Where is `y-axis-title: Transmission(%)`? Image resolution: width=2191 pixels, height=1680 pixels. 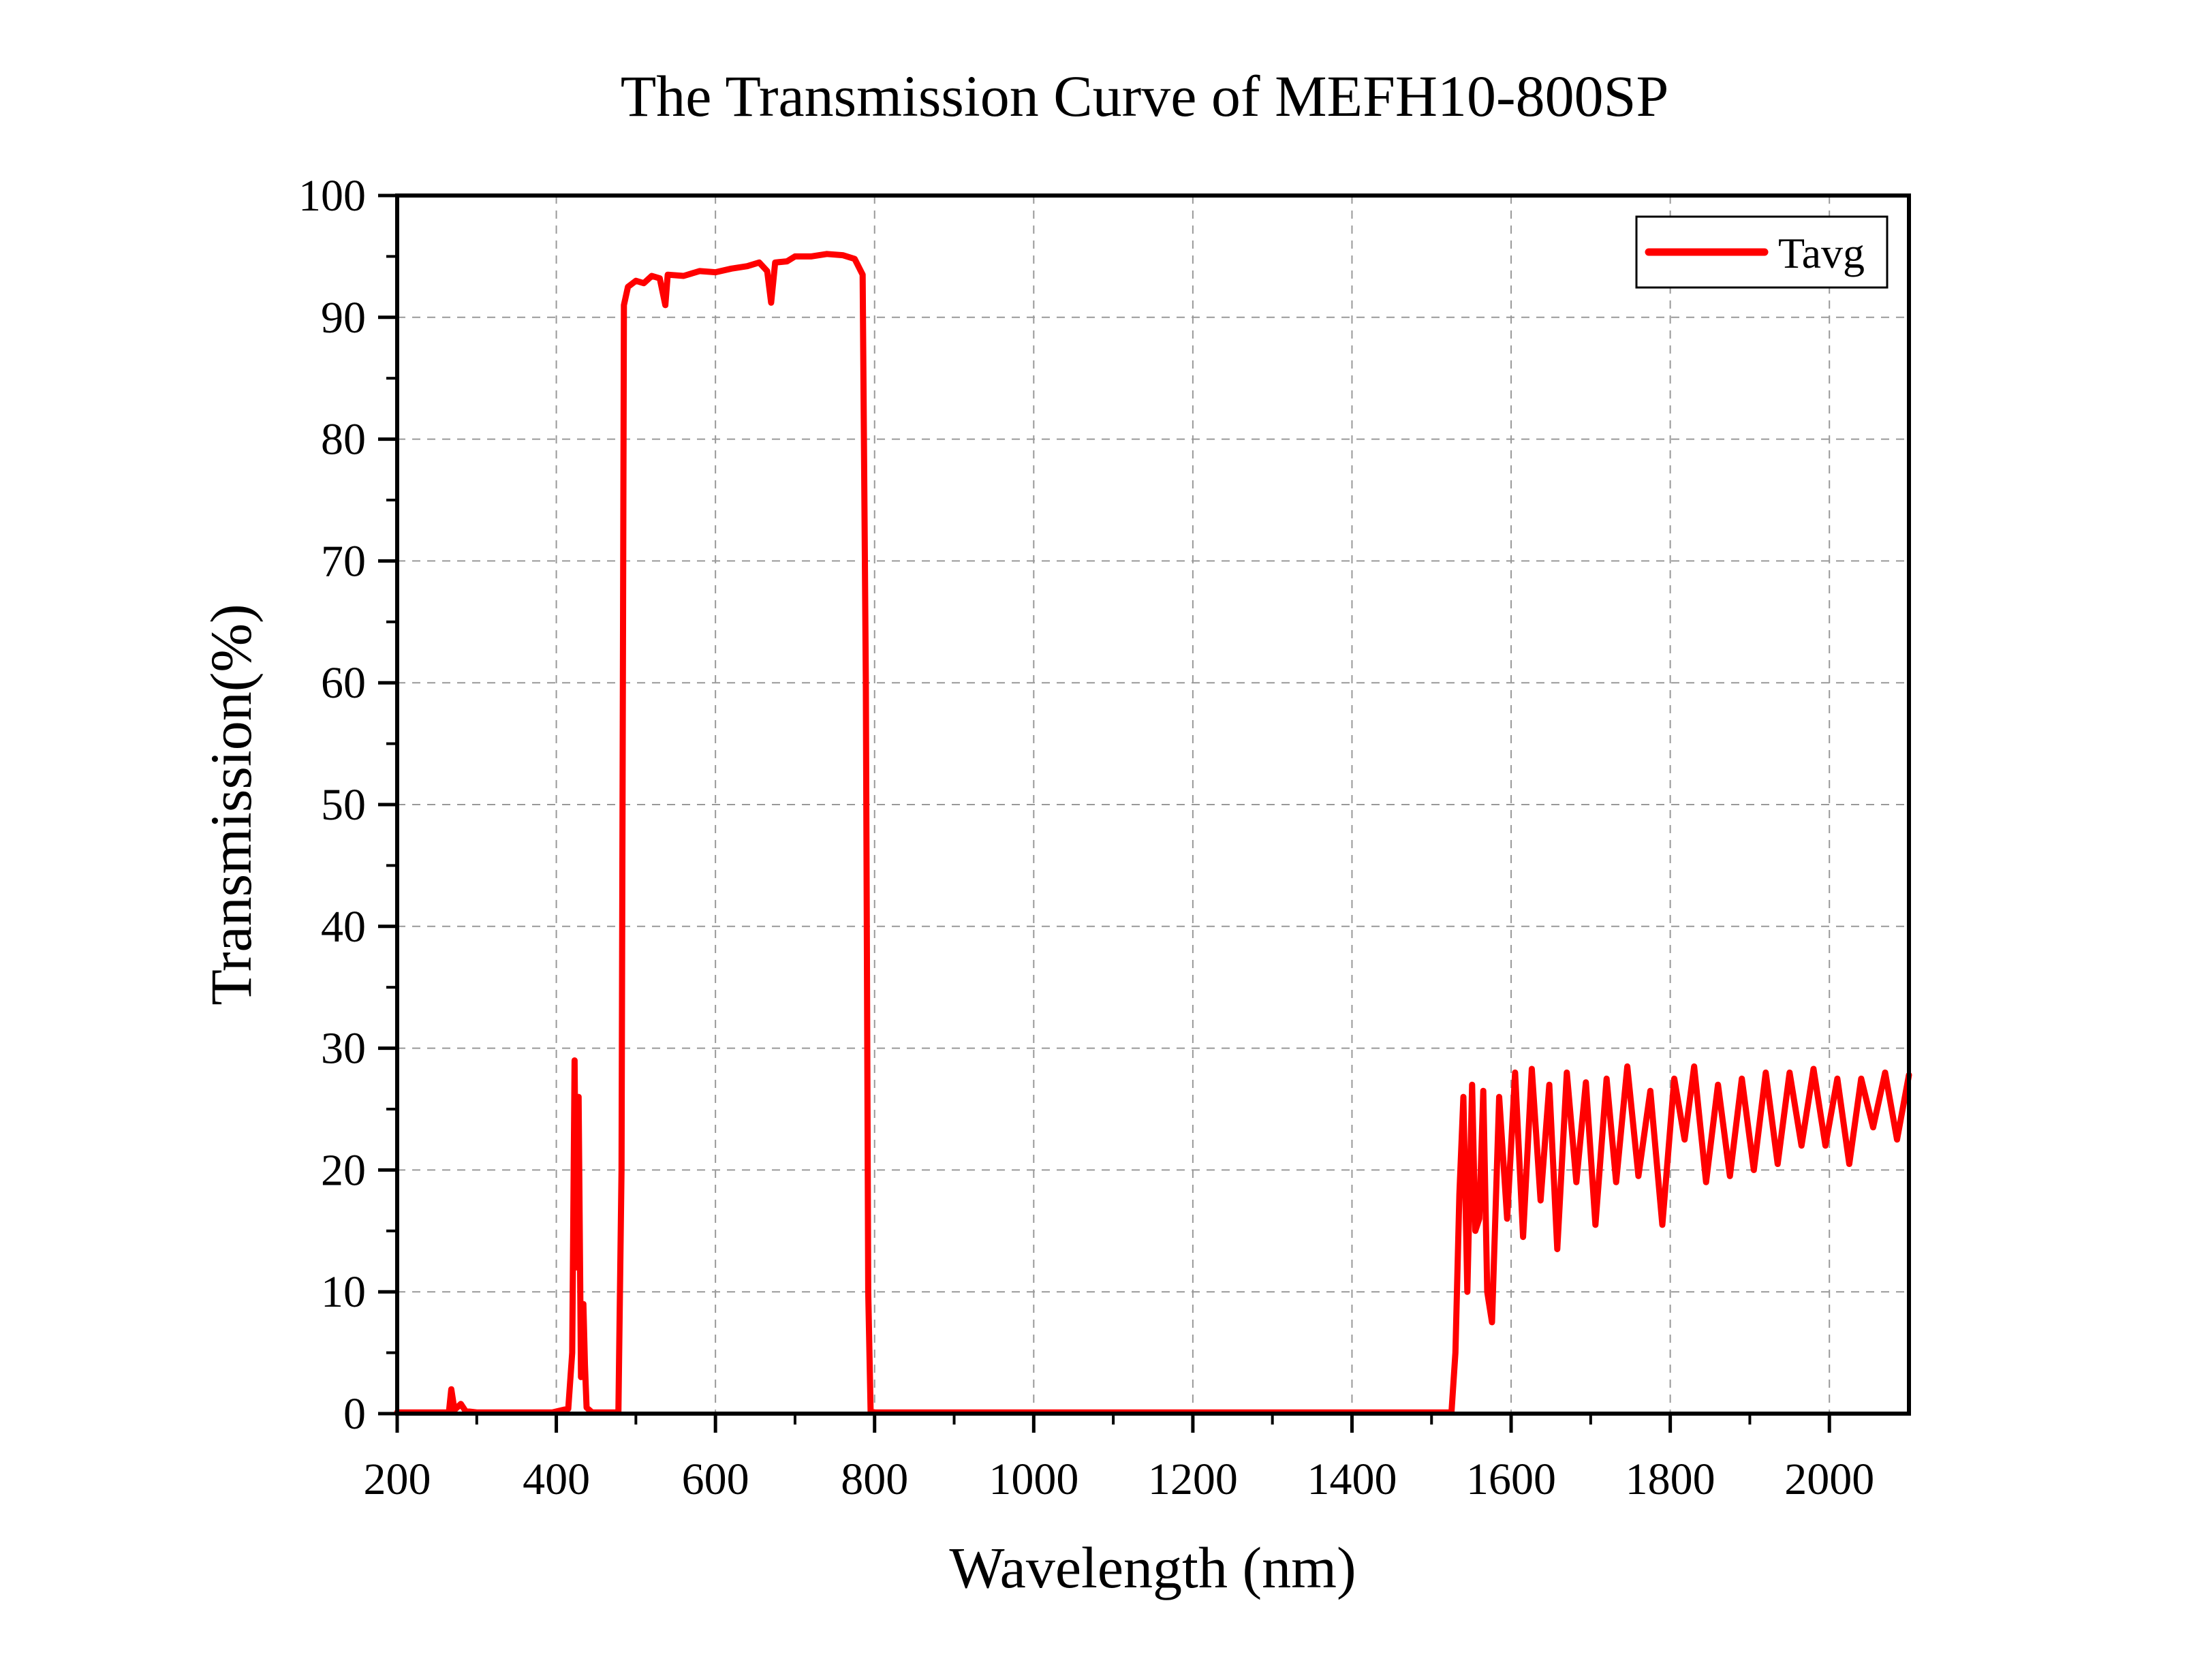
y-axis-title: Transmission(%) is located at coordinates (231, 804).